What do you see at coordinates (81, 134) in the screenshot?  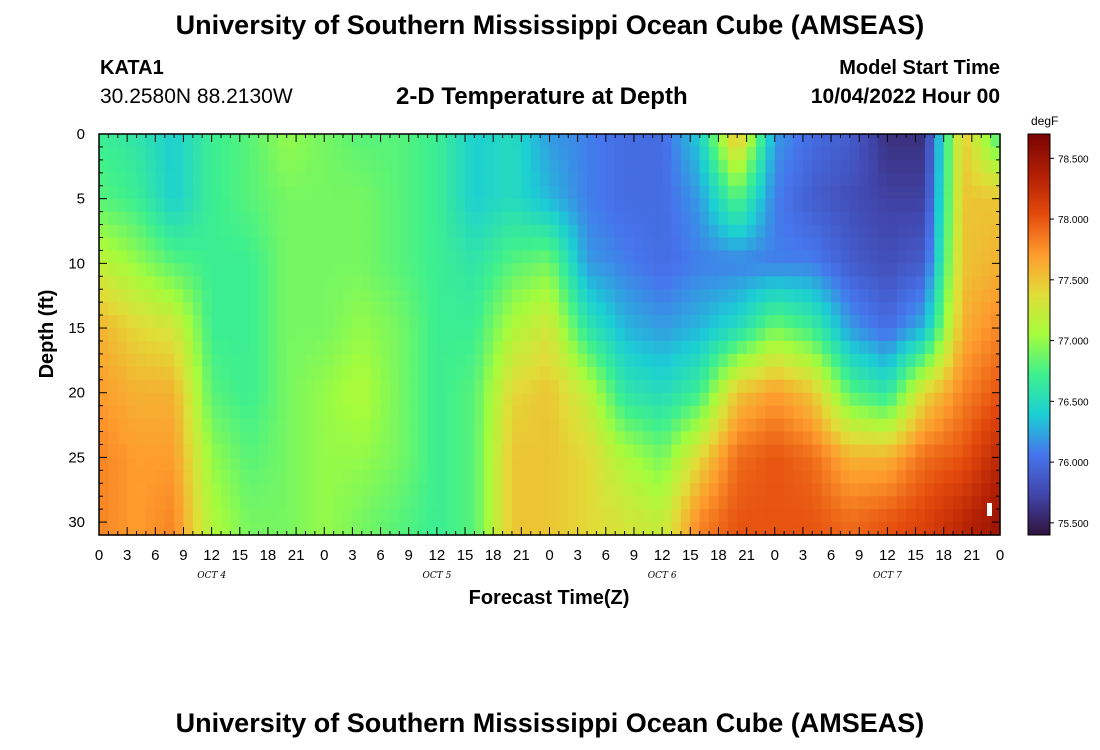 I see `y-tick-label: 0` at bounding box center [81, 134].